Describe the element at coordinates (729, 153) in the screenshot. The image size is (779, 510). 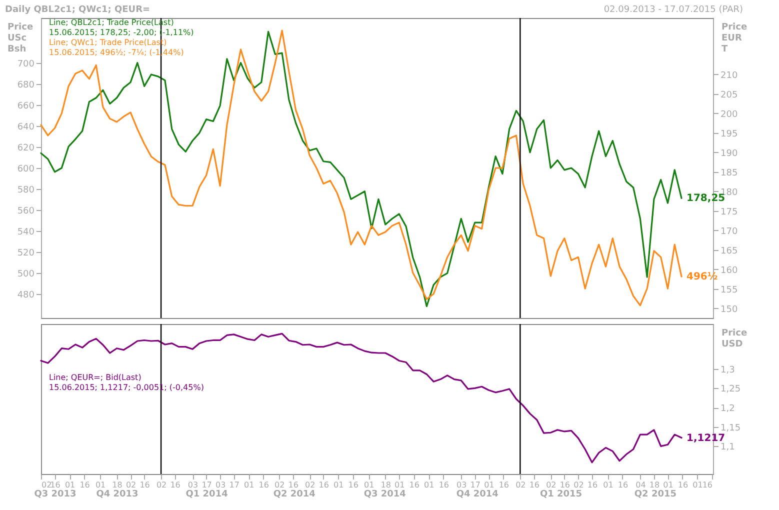
I see `y2-tick-label: 190` at that location.